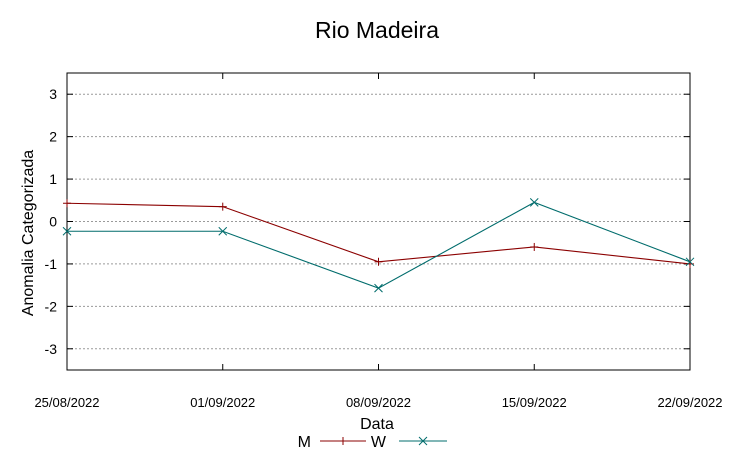 This screenshot has width=753, height=459. Describe the element at coordinates (28, 233) in the screenshot. I see `y-axis-label: Anomalia Categorizada` at that location.